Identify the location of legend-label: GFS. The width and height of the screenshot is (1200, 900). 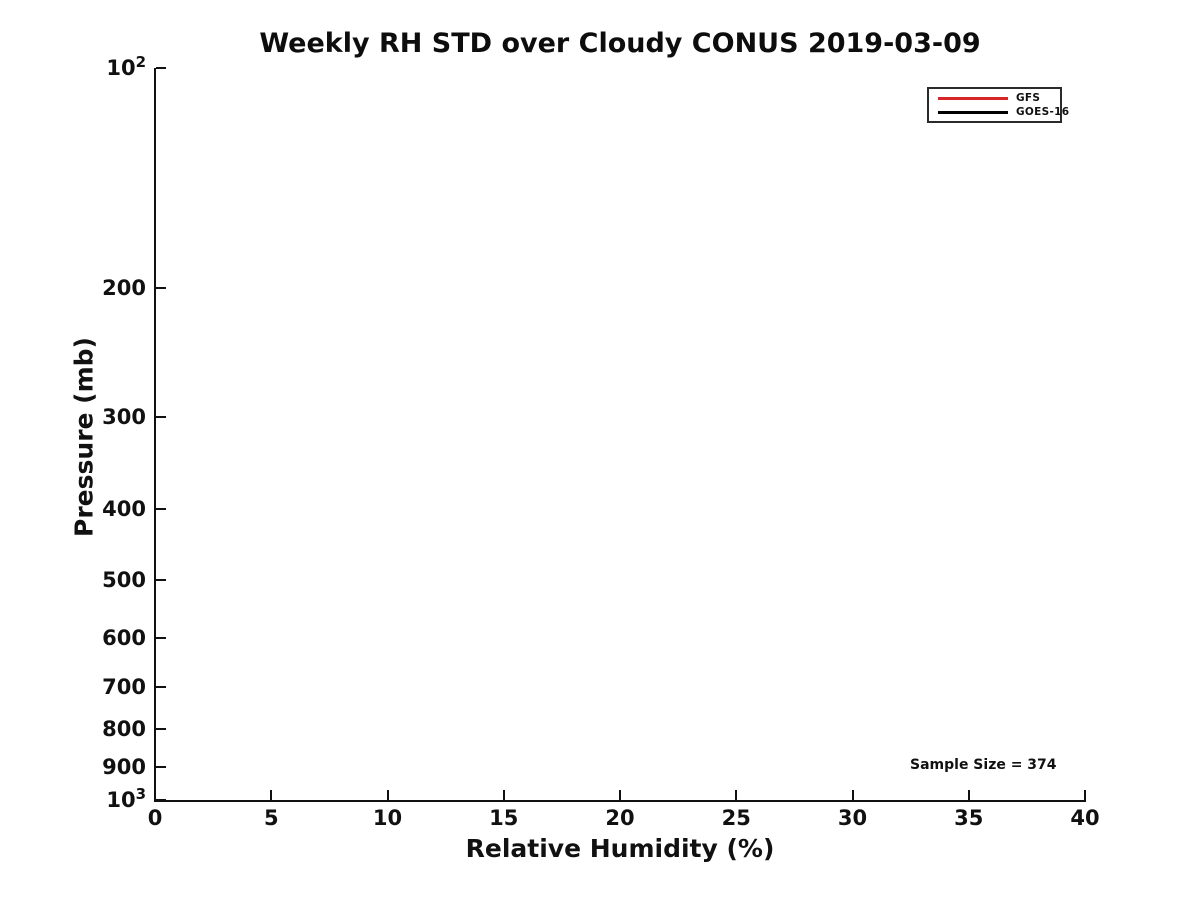
(1028, 98).